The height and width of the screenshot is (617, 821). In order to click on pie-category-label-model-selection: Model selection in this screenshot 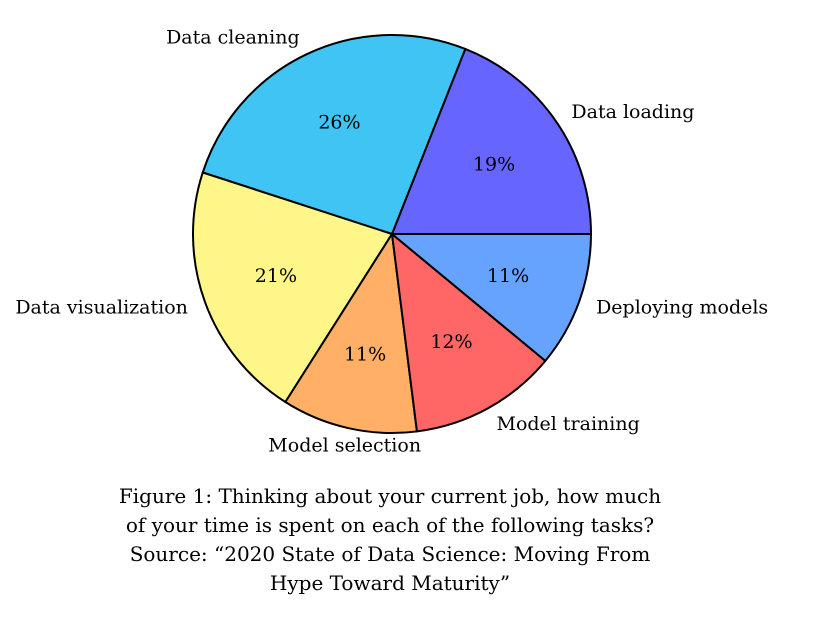, I will do `click(344, 446)`.